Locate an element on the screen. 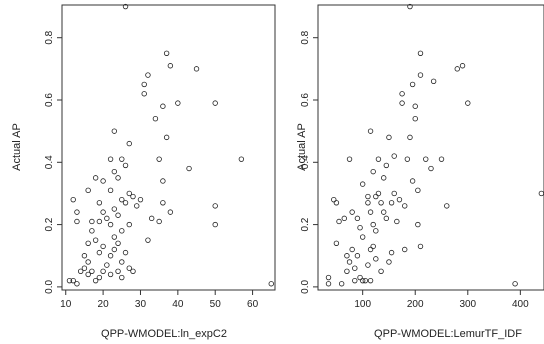 The width and height of the screenshot is (544, 344). x-tick-label: 10 is located at coordinates (66, 304).